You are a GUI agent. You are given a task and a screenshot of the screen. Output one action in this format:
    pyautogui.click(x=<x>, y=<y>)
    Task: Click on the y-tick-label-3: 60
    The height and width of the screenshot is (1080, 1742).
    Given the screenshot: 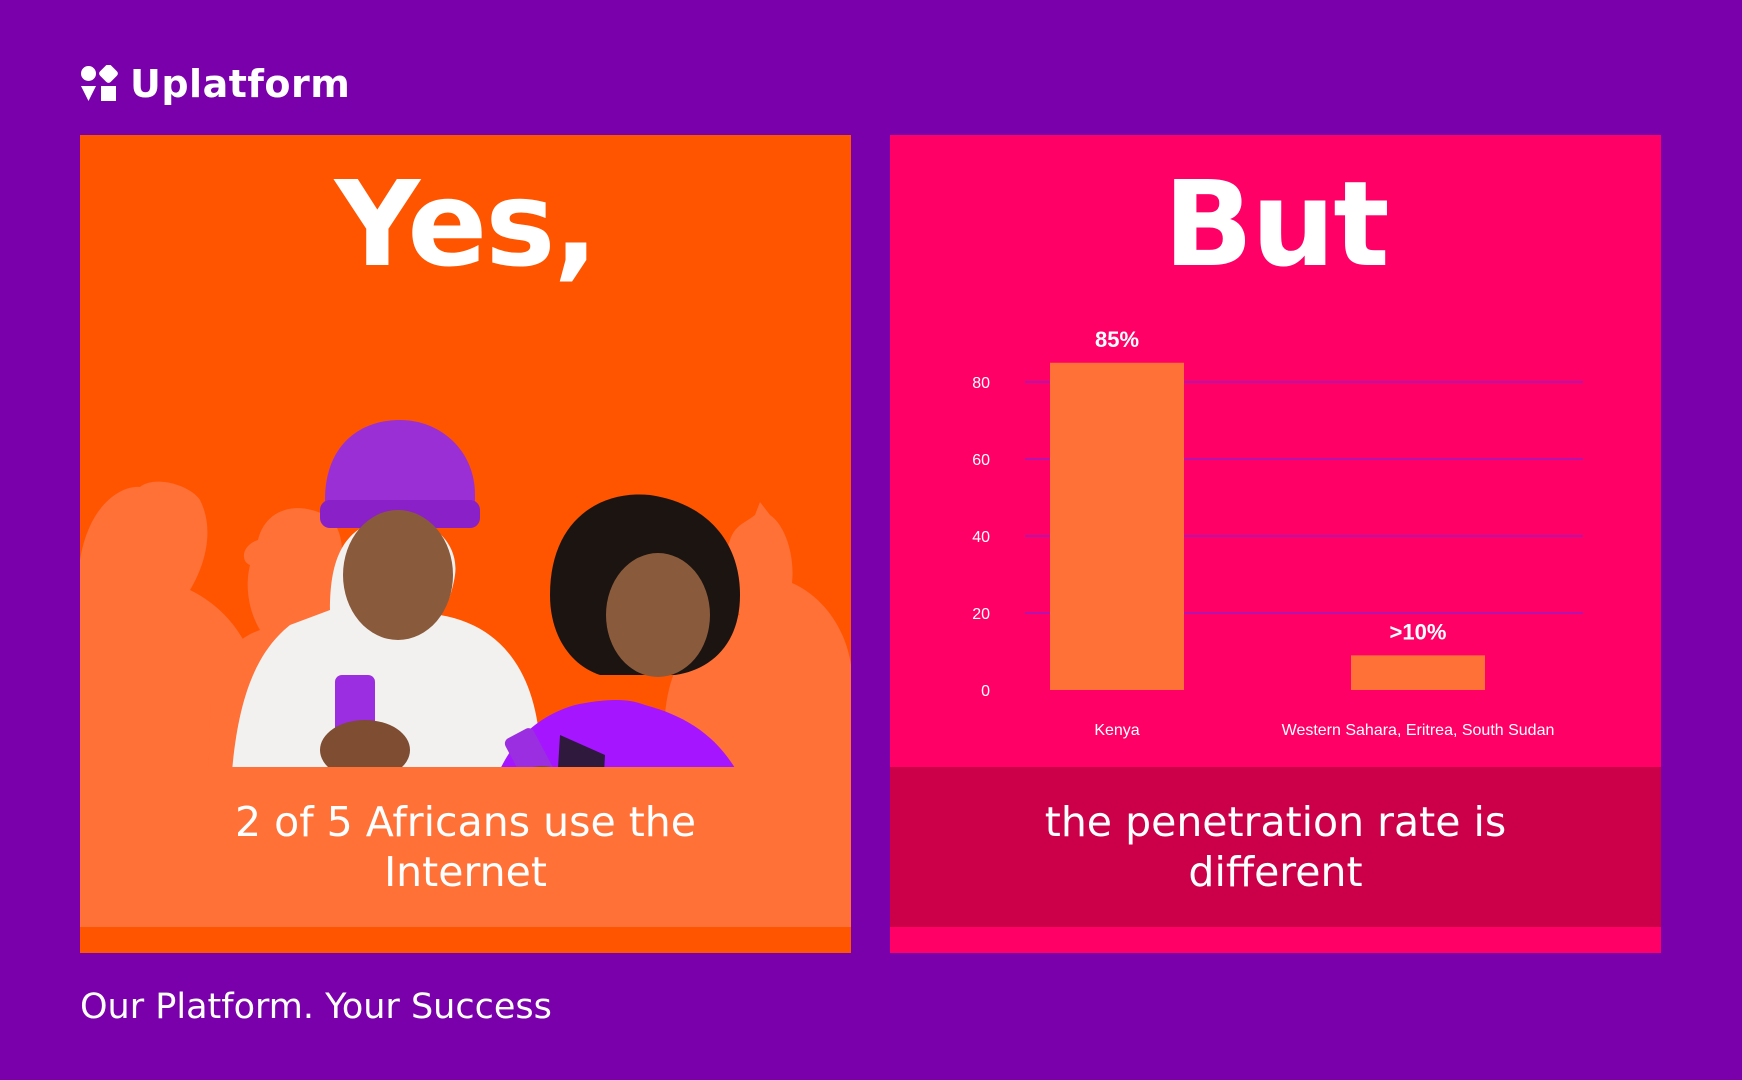 What is the action you would take?
    pyautogui.click(x=981, y=460)
    